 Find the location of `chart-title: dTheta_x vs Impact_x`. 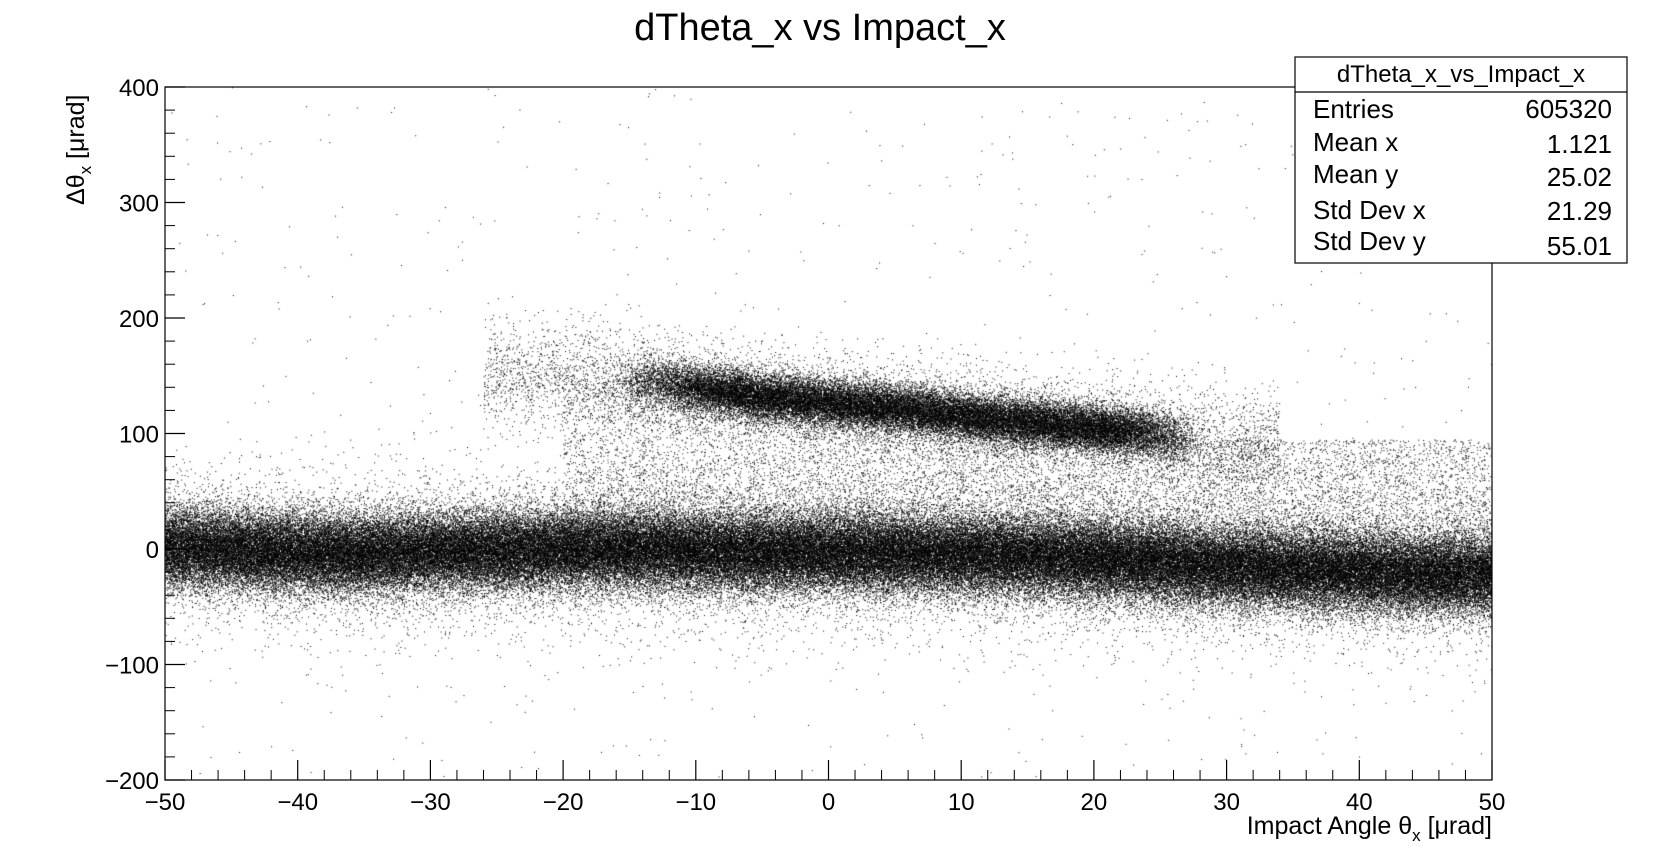

chart-title: dTheta_x vs Impact_x is located at coordinates (820, 28).